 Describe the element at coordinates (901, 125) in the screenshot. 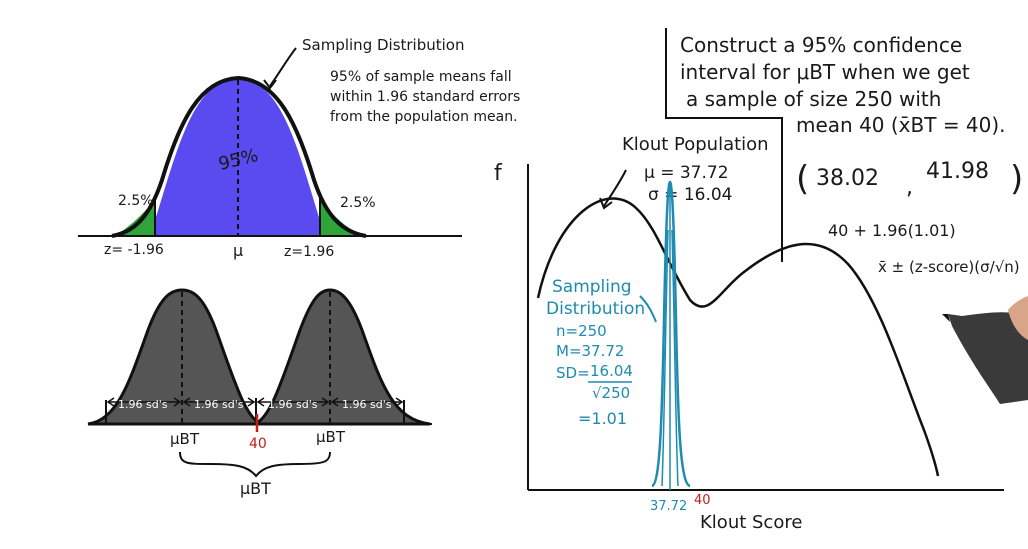

I see `problem-line-4: mean 40 (x̄BT = 40).` at that location.